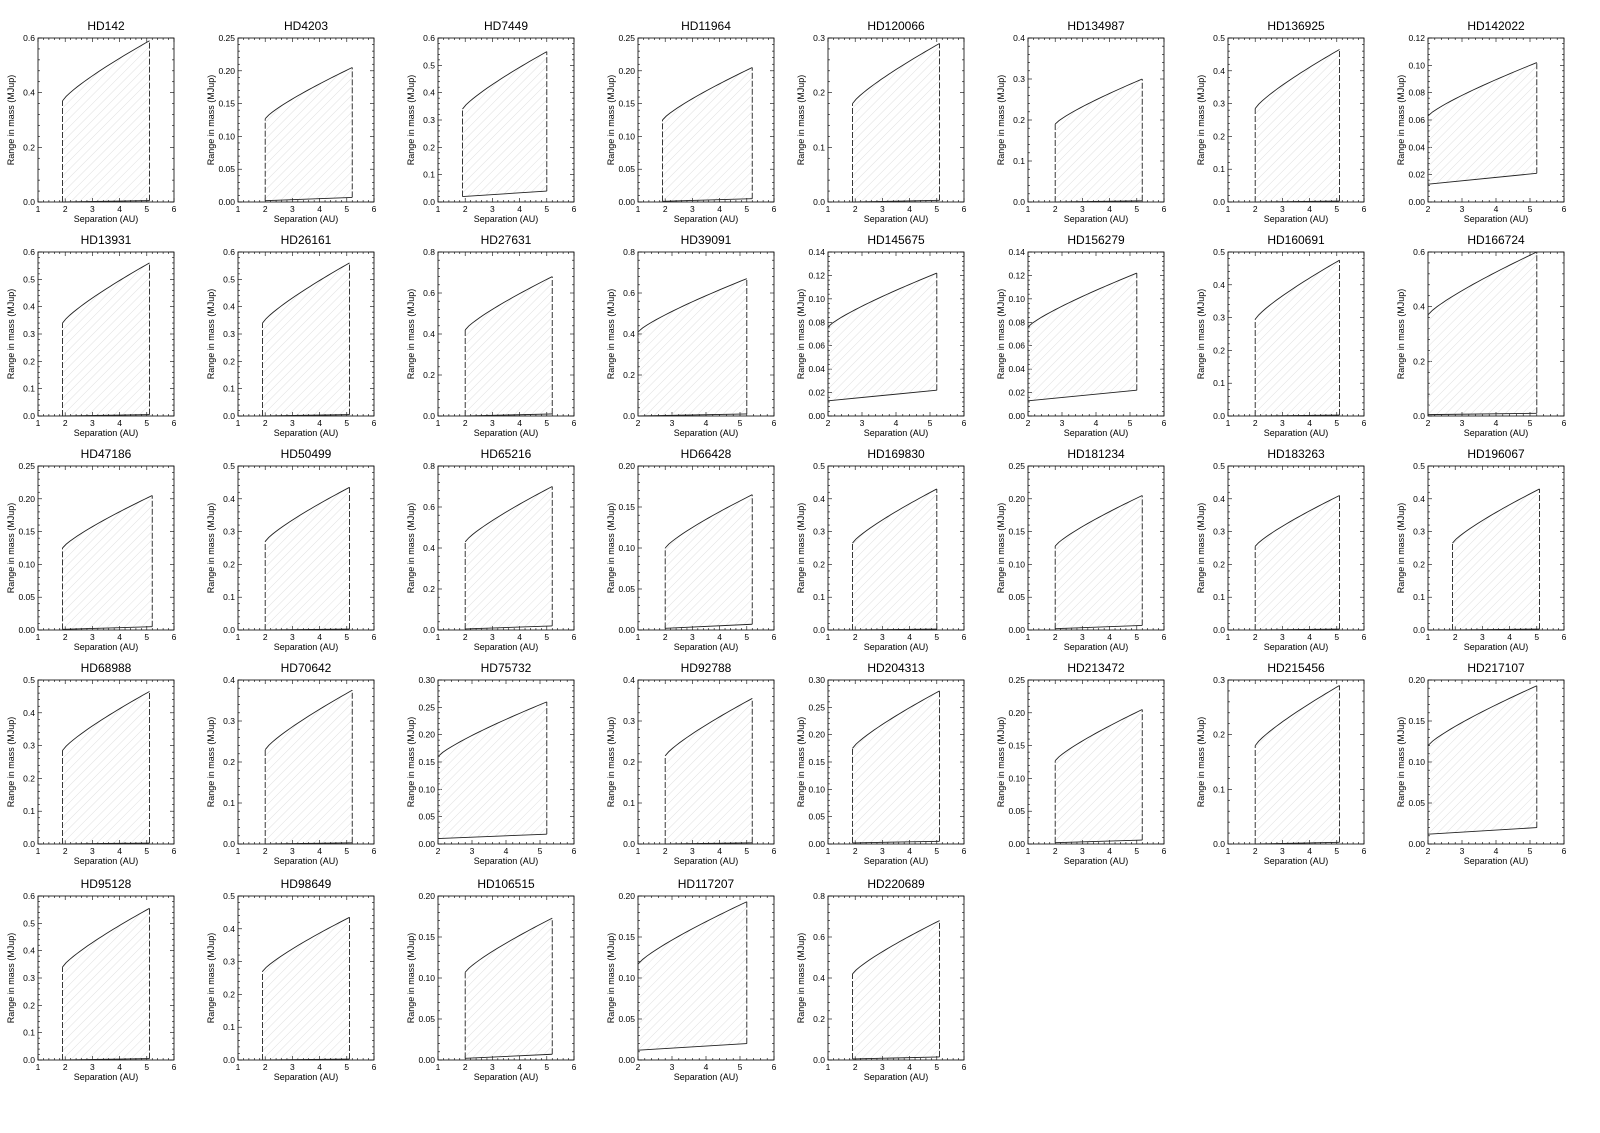  What do you see at coordinates (426, 789) in the screenshot?
I see `y-tick-label: 0.10` at bounding box center [426, 789].